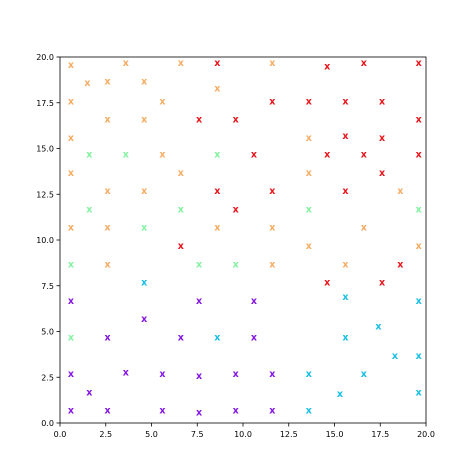  I want to click on y-tick-label: 0.0, so click(47, 423).